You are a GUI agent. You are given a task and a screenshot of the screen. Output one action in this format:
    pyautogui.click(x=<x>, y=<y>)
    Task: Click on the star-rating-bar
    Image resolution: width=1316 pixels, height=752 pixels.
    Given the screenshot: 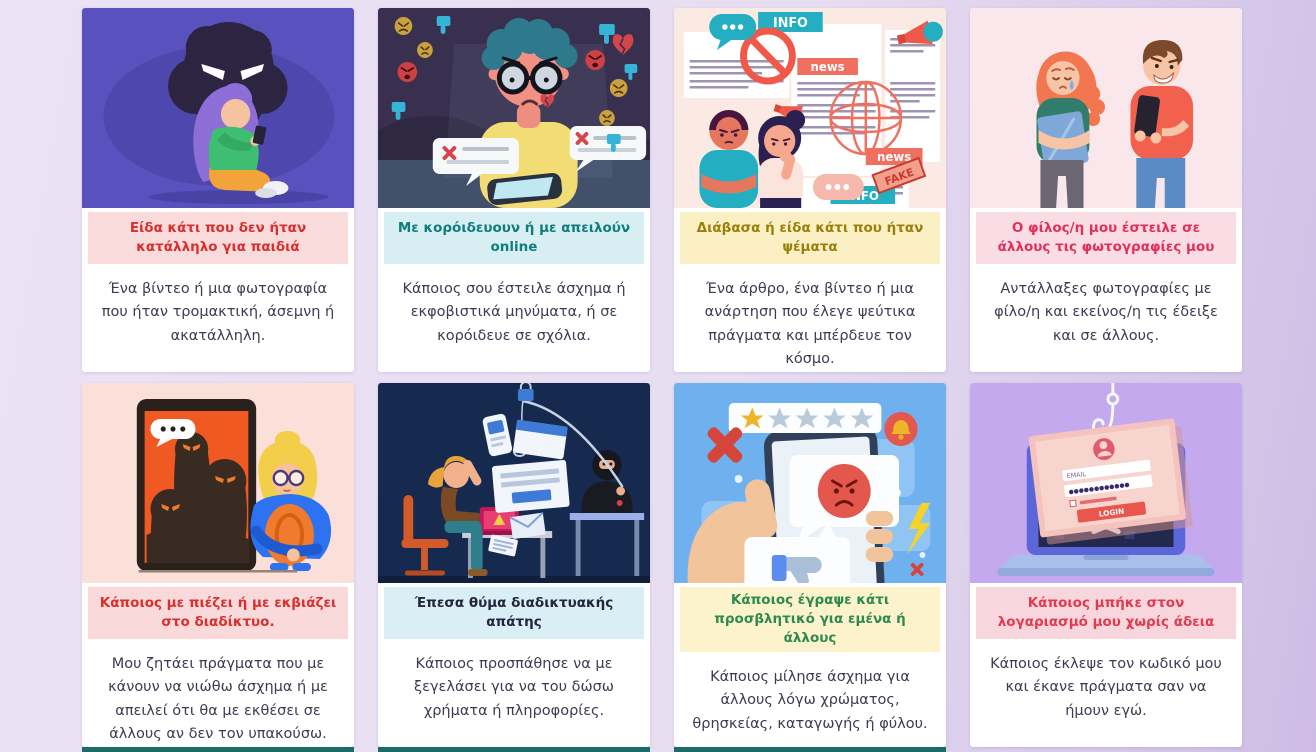 What is the action you would take?
    pyautogui.click(x=805, y=418)
    